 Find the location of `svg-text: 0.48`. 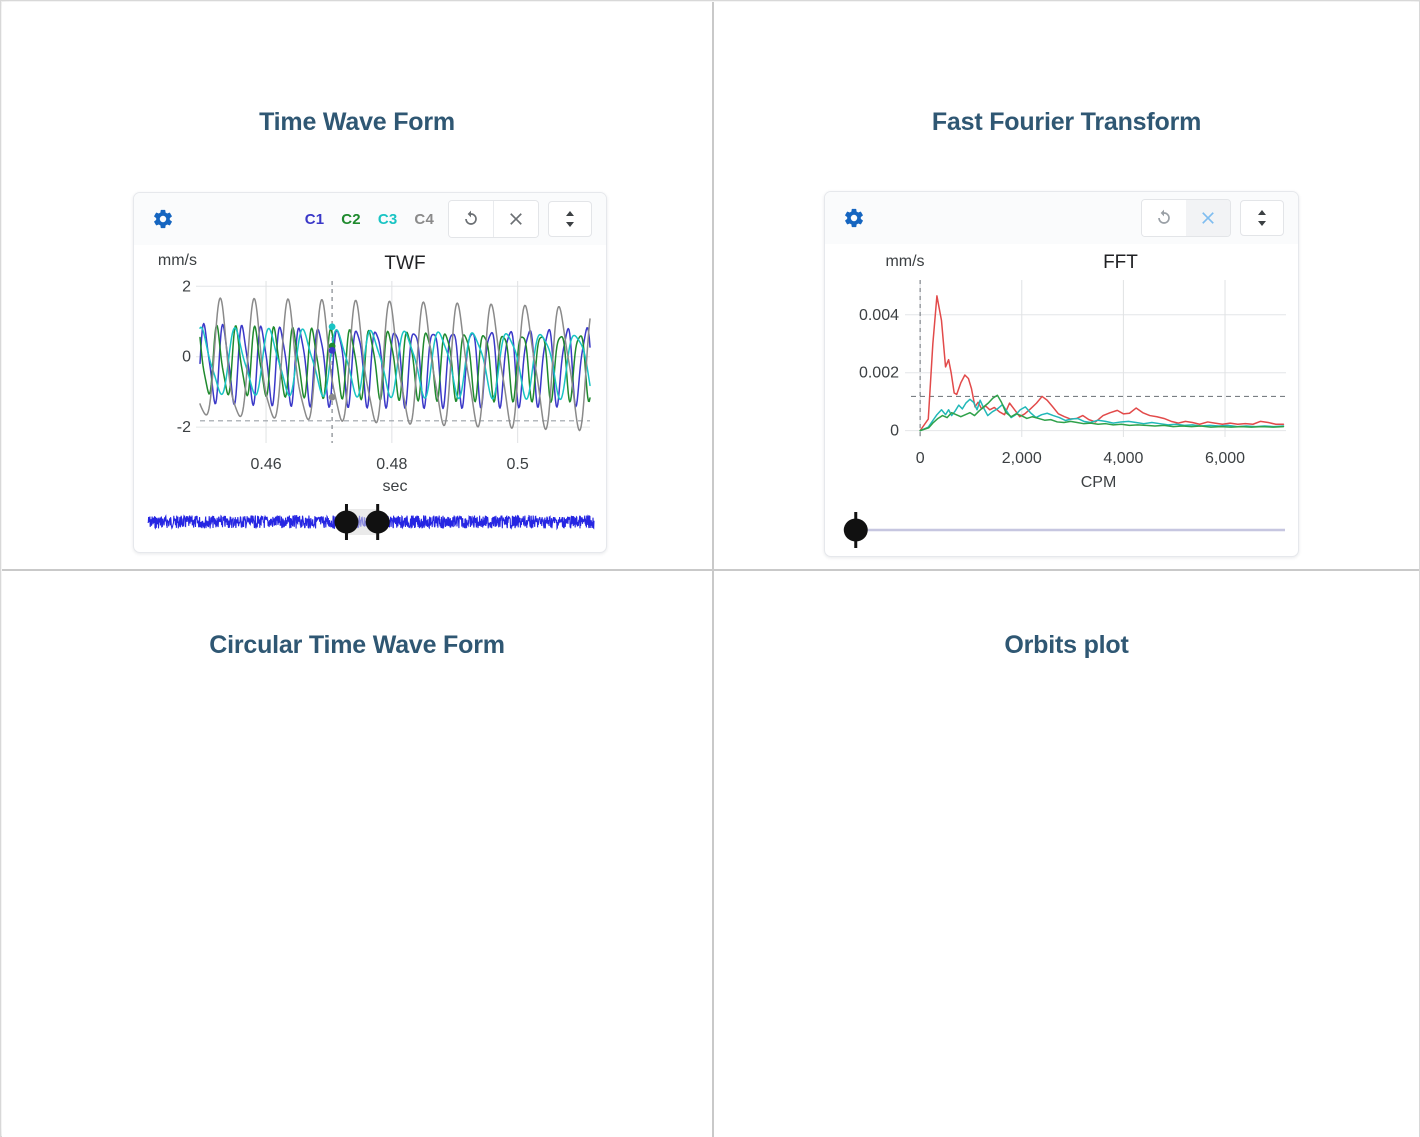

svg-text: 0.48 is located at coordinates (391, 464).